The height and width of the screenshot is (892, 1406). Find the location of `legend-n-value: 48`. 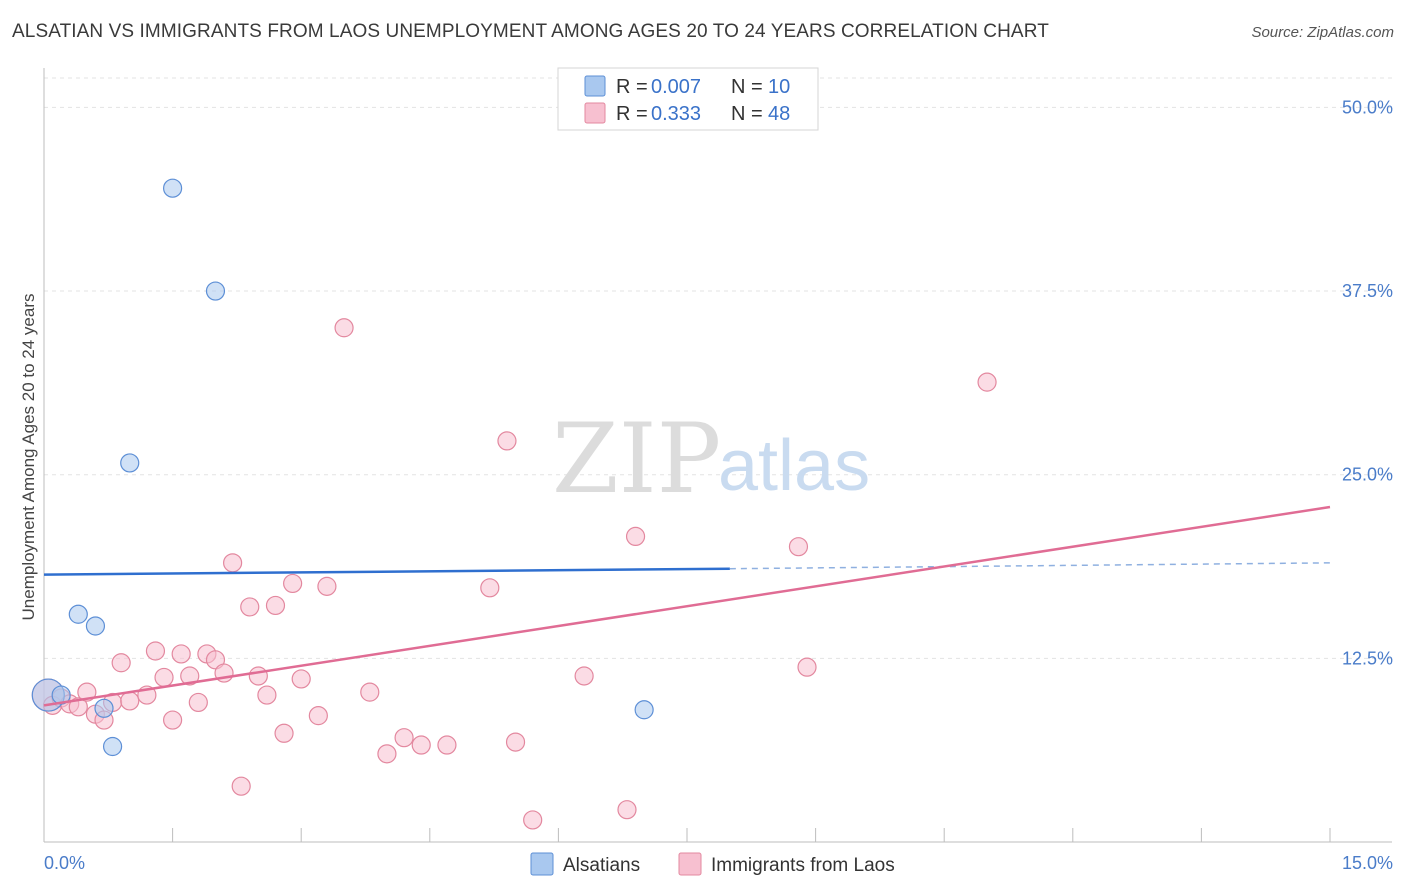

legend-n-value: 48 is located at coordinates (779, 114).